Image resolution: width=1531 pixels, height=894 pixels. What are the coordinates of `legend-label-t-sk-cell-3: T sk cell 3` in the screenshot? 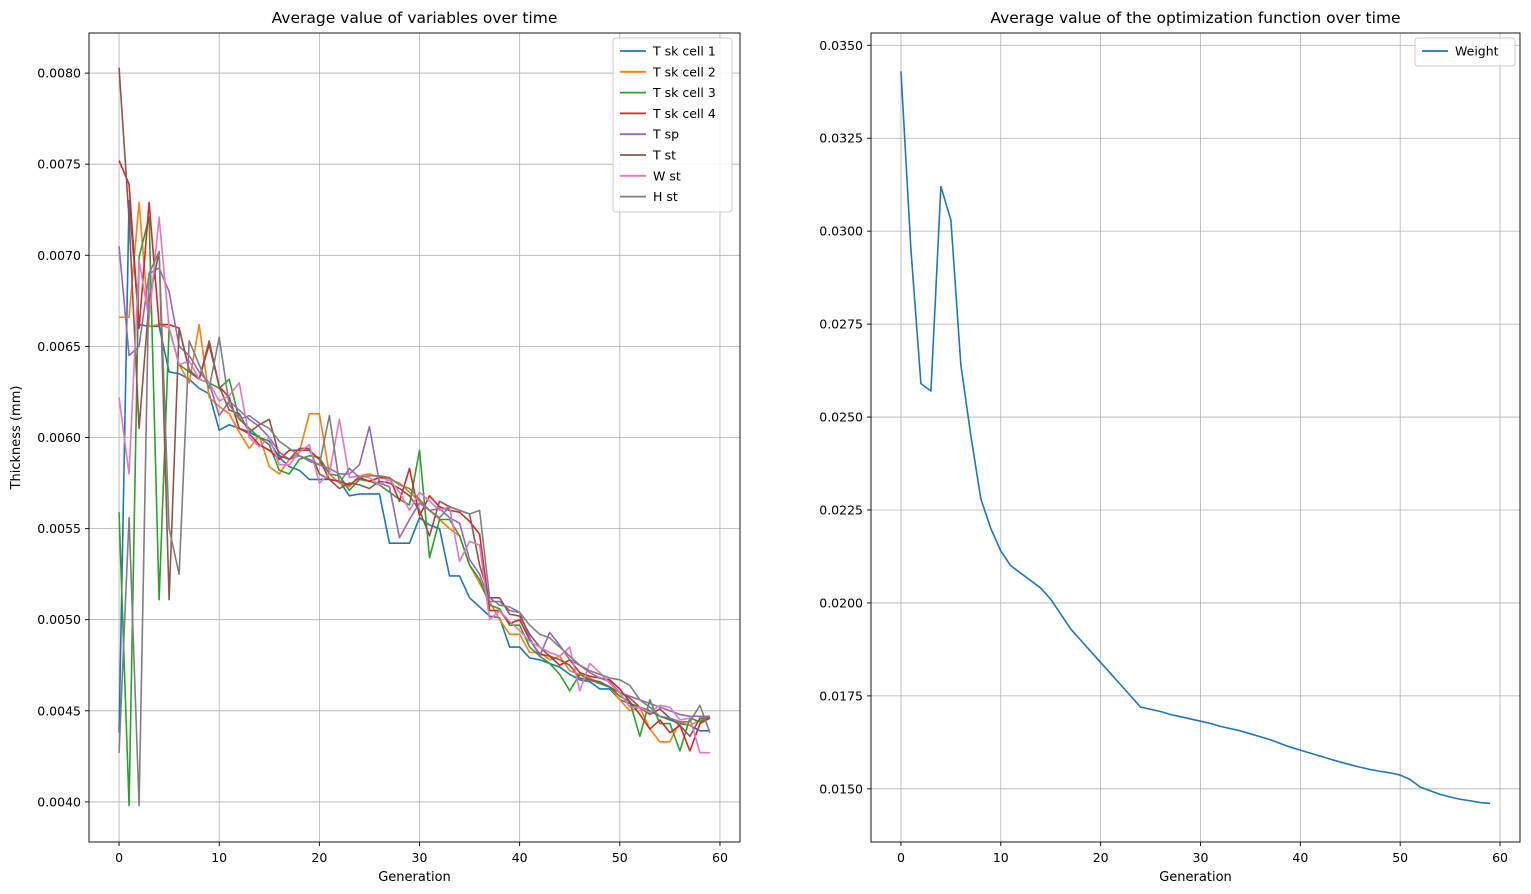 It's located at (684, 92).